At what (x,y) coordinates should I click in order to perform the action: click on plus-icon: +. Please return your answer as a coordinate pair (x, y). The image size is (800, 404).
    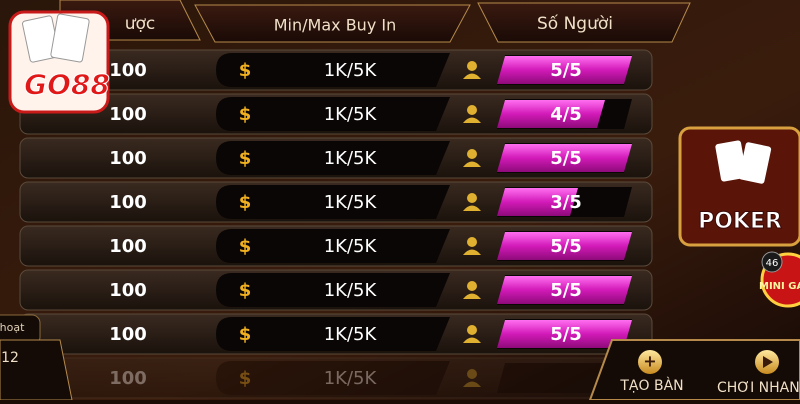
    Looking at the image, I should click on (649, 361).